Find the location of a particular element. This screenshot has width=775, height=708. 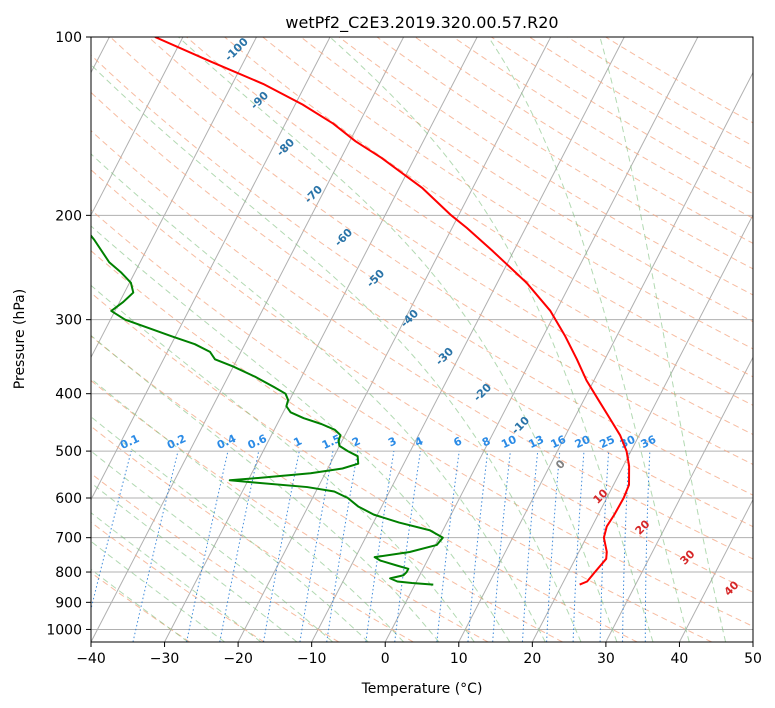

y-tick-label: 900 is located at coordinates (68, 603).